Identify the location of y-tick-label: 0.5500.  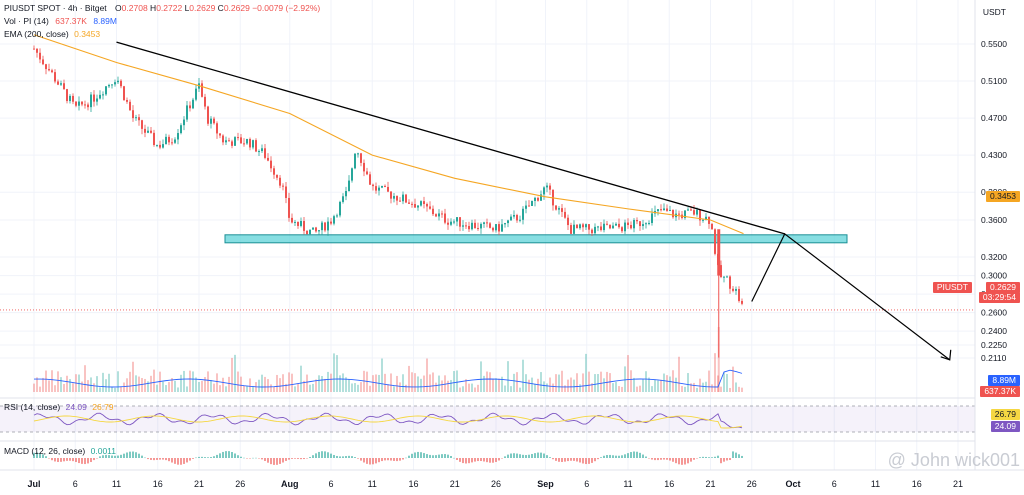
(994, 44).